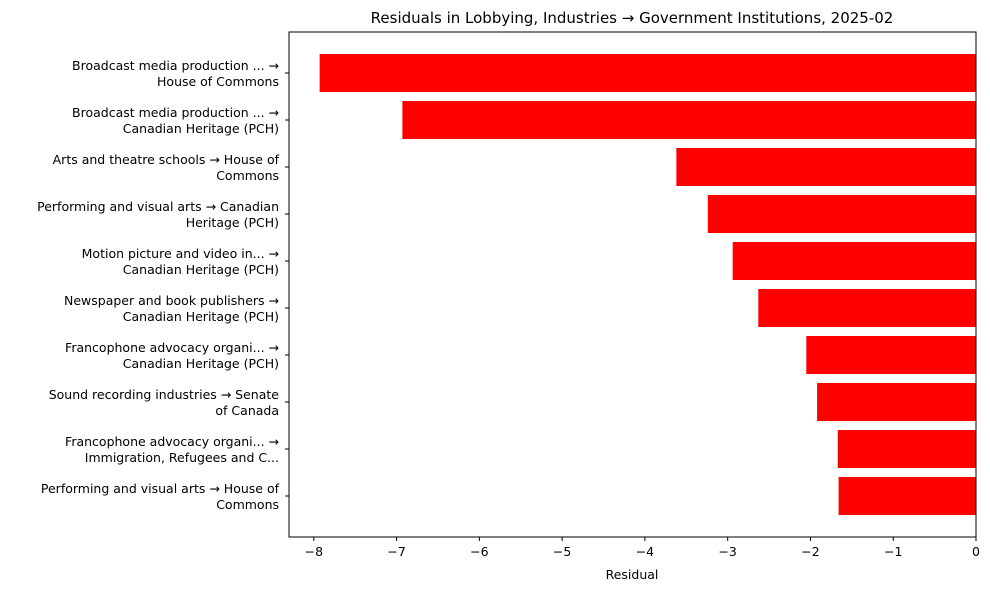 This screenshot has height=590, width=990. I want to click on x-axis-label: Residual, so click(632, 574).